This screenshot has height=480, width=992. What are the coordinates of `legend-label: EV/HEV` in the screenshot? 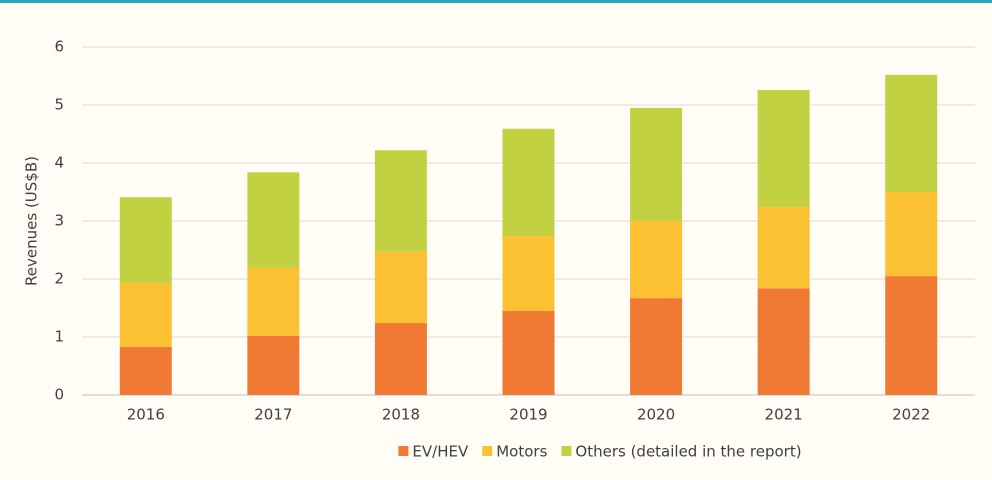 It's located at (440, 452).